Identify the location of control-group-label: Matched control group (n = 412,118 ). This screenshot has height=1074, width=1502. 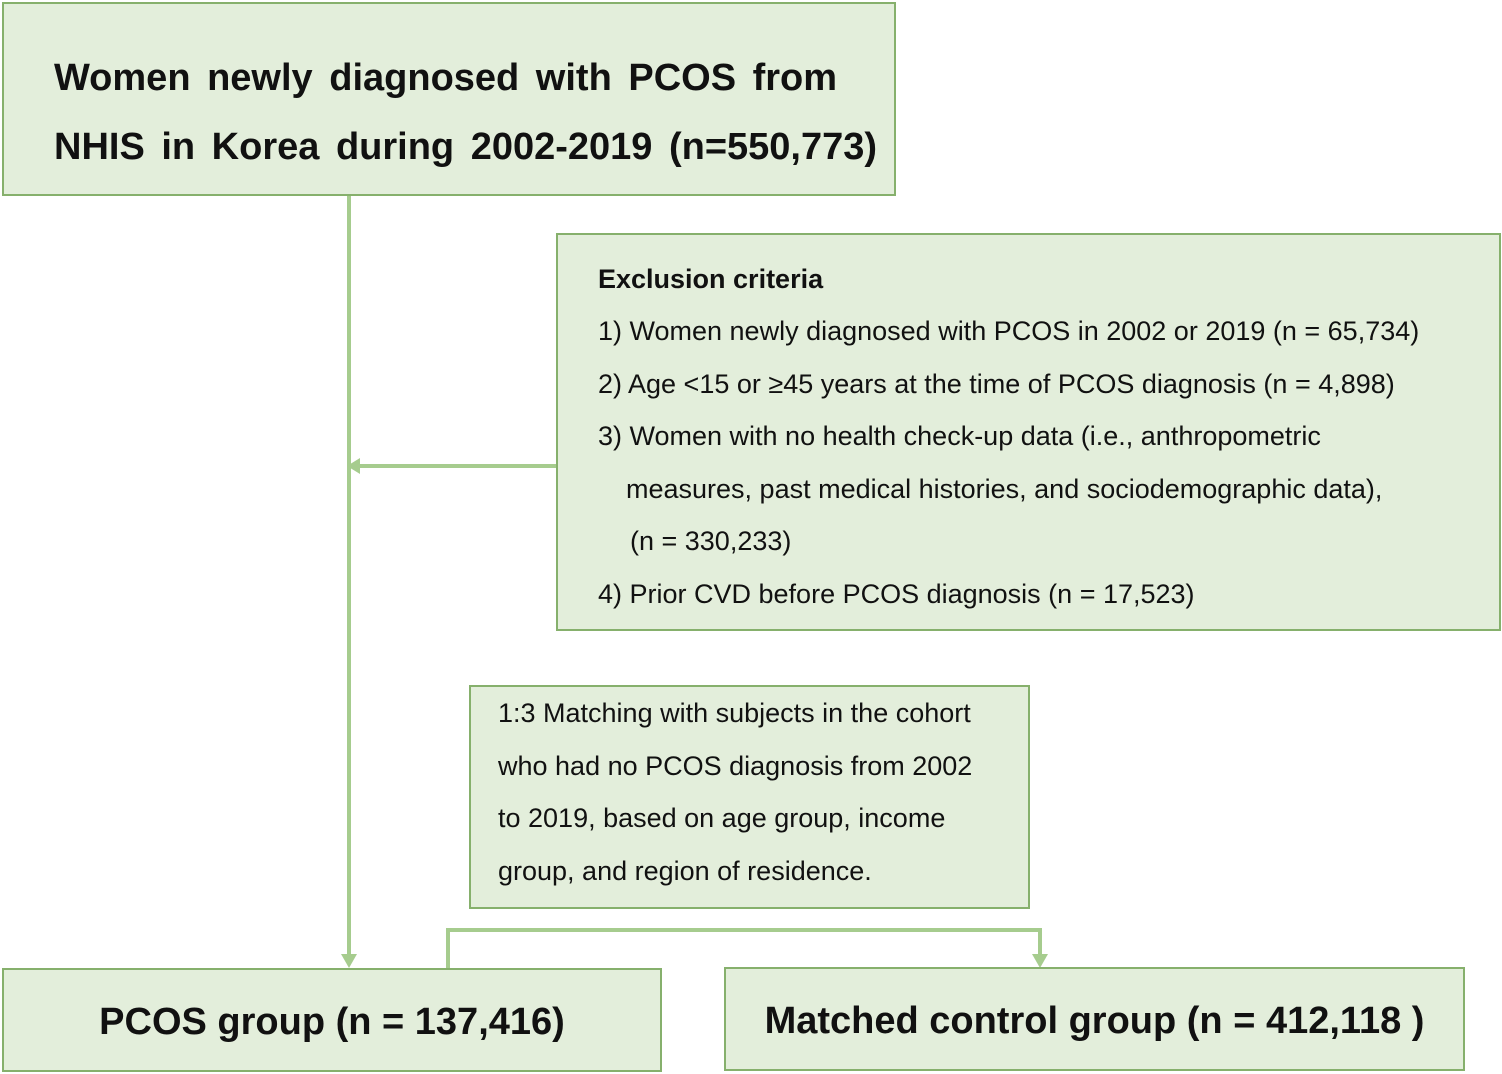
(1094, 1021).